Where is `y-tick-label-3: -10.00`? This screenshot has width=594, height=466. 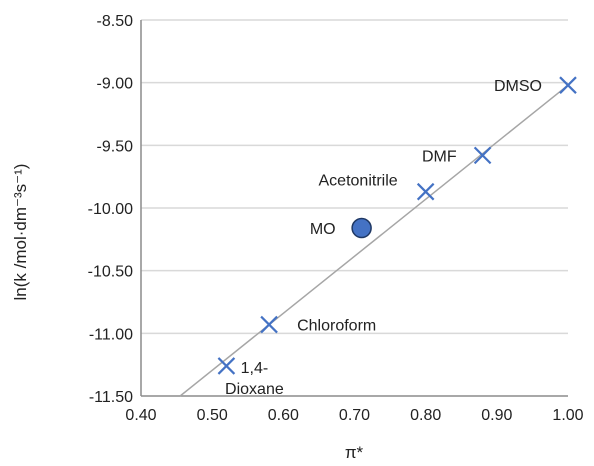 y-tick-label-3: -10.00 is located at coordinates (110, 209).